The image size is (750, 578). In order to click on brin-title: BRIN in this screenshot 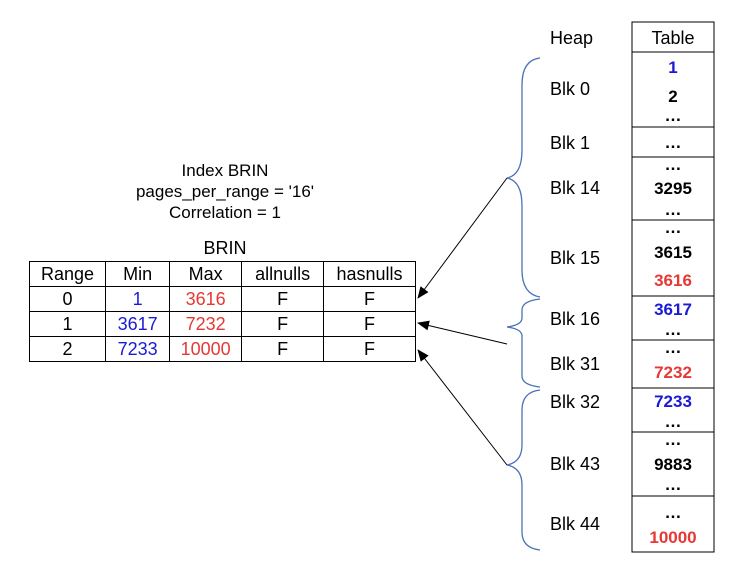, I will do `click(225, 248)`.